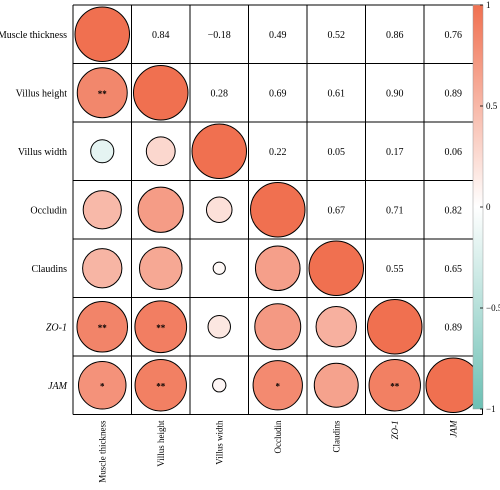 This screenshot has width=500, height=490. Describe the element at coordinates (336, 436) in the screenshot. I see `column-label: Claudins` at that location.